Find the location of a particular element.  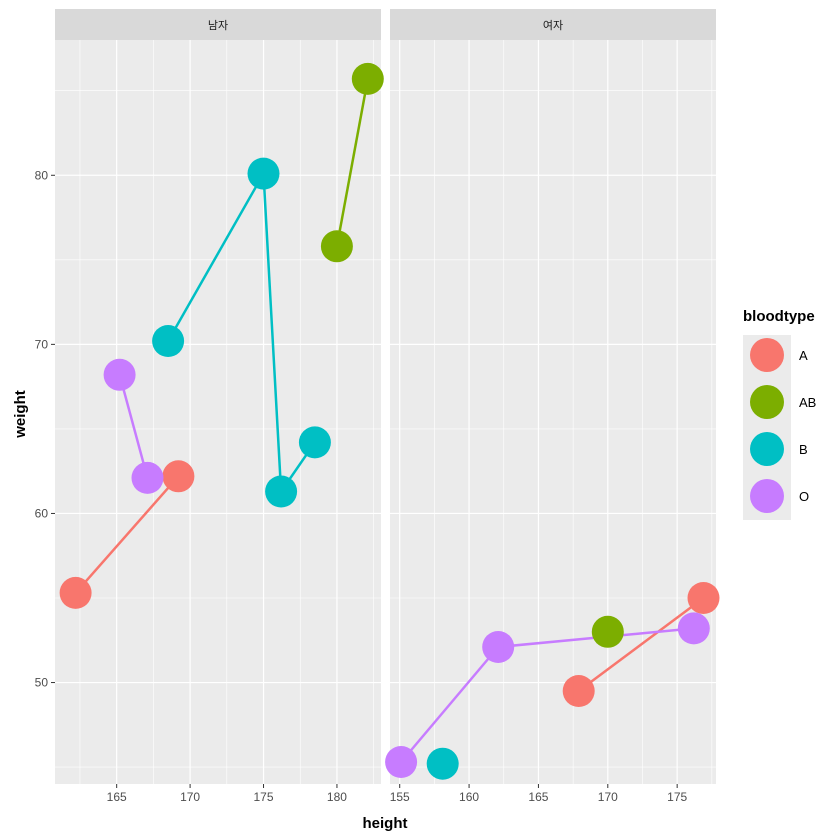

series-line-B is located at coordinates (241, 332).